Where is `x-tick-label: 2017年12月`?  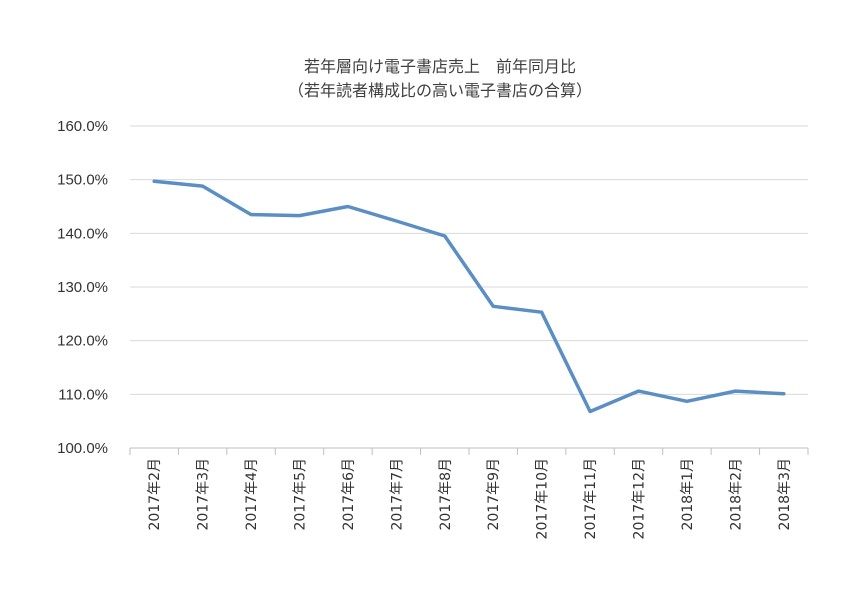 x-tick-label: 2017年12月 is located at coordinates (640, 498).